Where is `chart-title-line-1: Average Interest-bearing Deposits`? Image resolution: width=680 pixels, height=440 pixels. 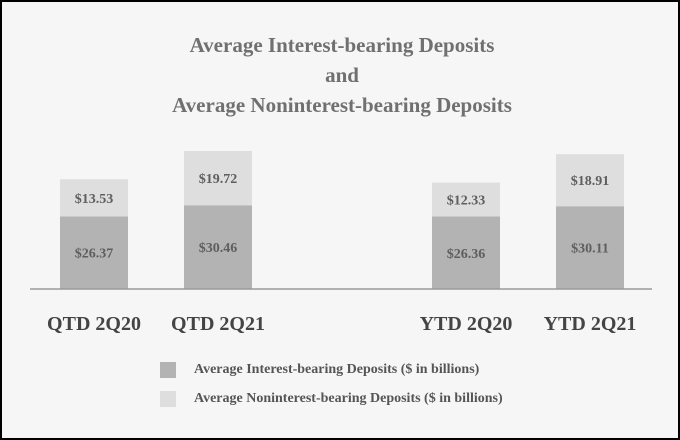 chart-title-line-1: Average Interest-bearing Deposits is located at coordinates (342, 45).